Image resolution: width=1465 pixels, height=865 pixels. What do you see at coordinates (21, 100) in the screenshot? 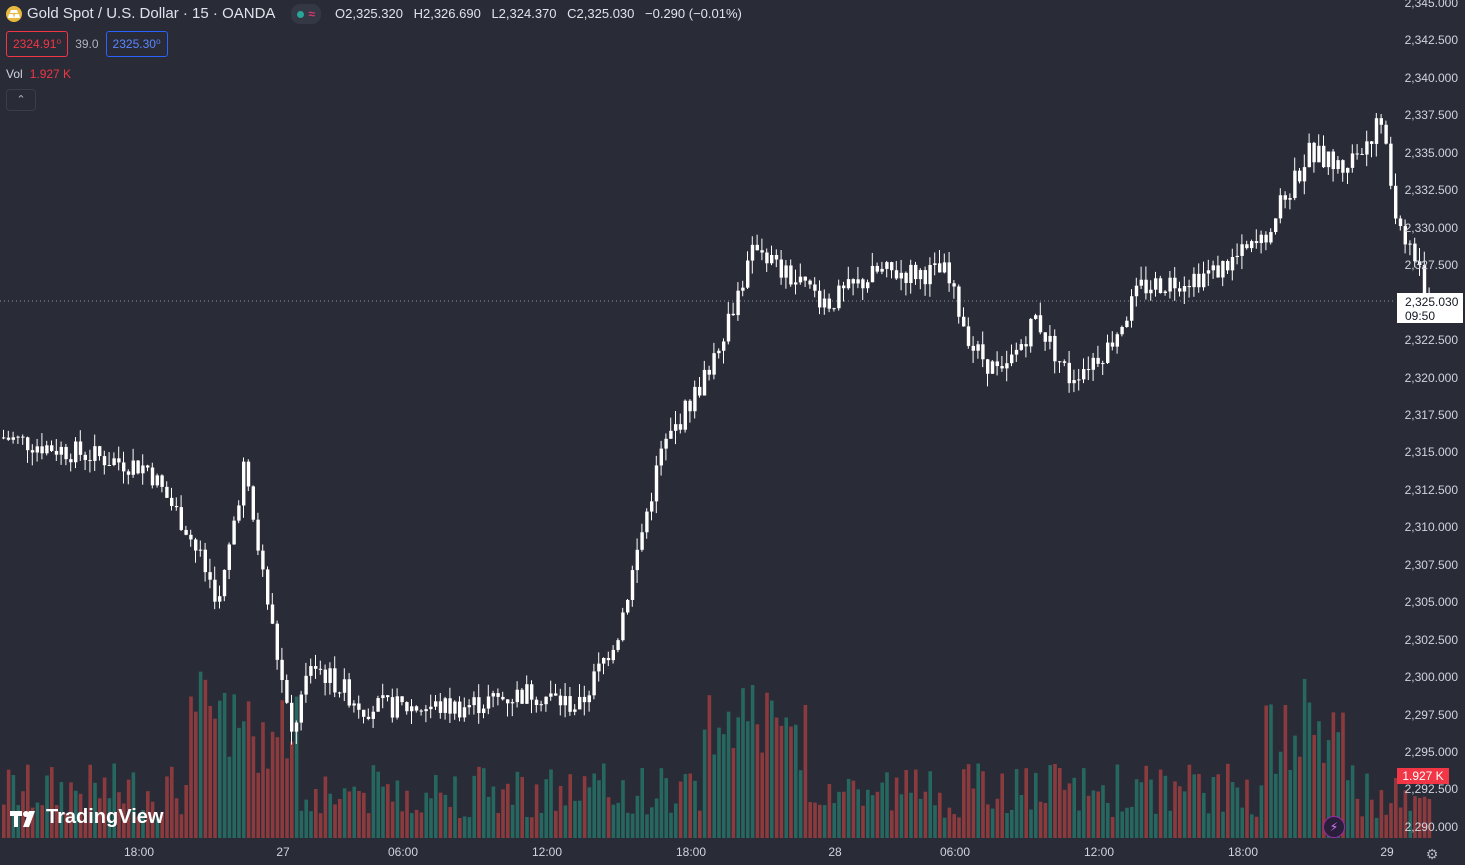
I see `collapse-legend-button: ⌃` at bounding box center [21, 100].